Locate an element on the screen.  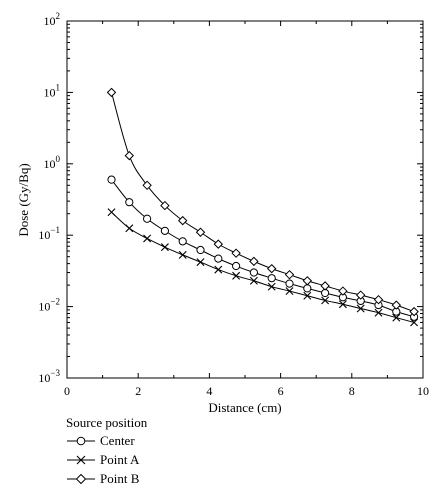
x-tick-label: 0 is located at coordinates (67, 391).